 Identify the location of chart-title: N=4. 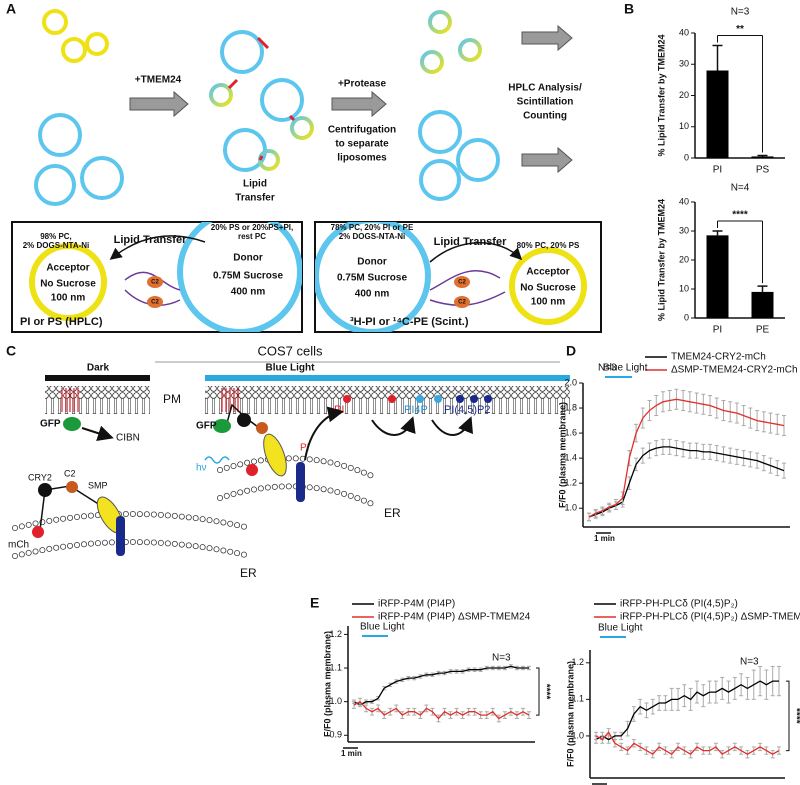
(740, 188).